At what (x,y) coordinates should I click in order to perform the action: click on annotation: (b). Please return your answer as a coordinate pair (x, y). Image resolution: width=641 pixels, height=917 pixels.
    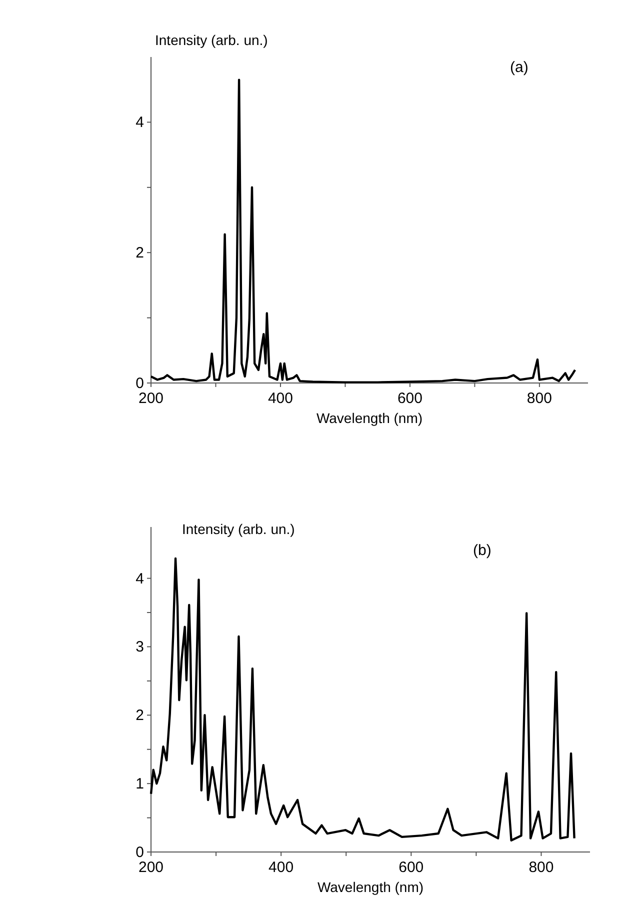
    Looking at the image, I should click on (482, 550).